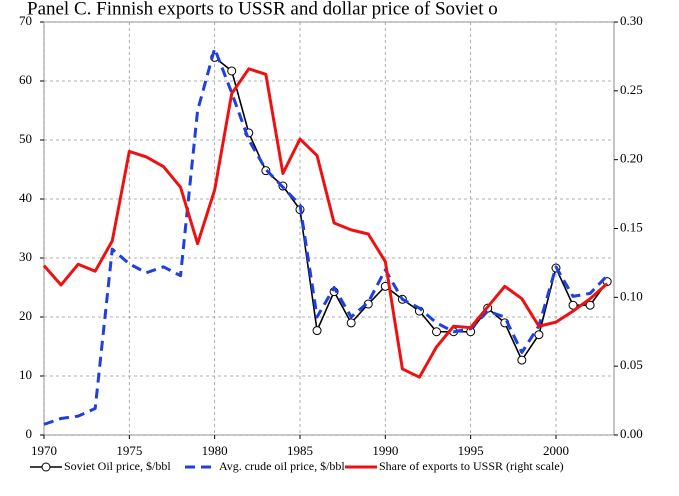 This screenshot has width=679, height=496. Describe the element at coordinates (631, 433) in the screenshot. I see `y2-tick-label: 0.00` at that location.